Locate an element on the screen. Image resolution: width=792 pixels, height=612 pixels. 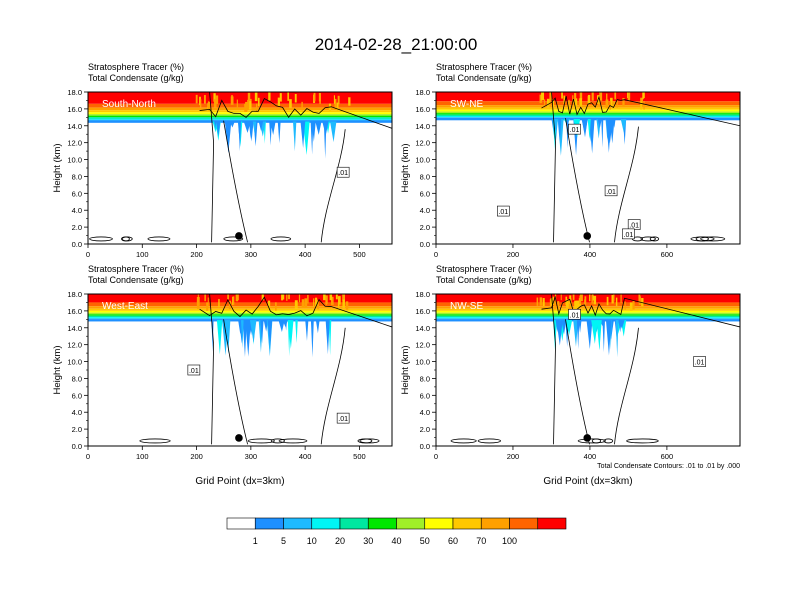
panel-label: NW-SE is located at coordinates (466, 306).